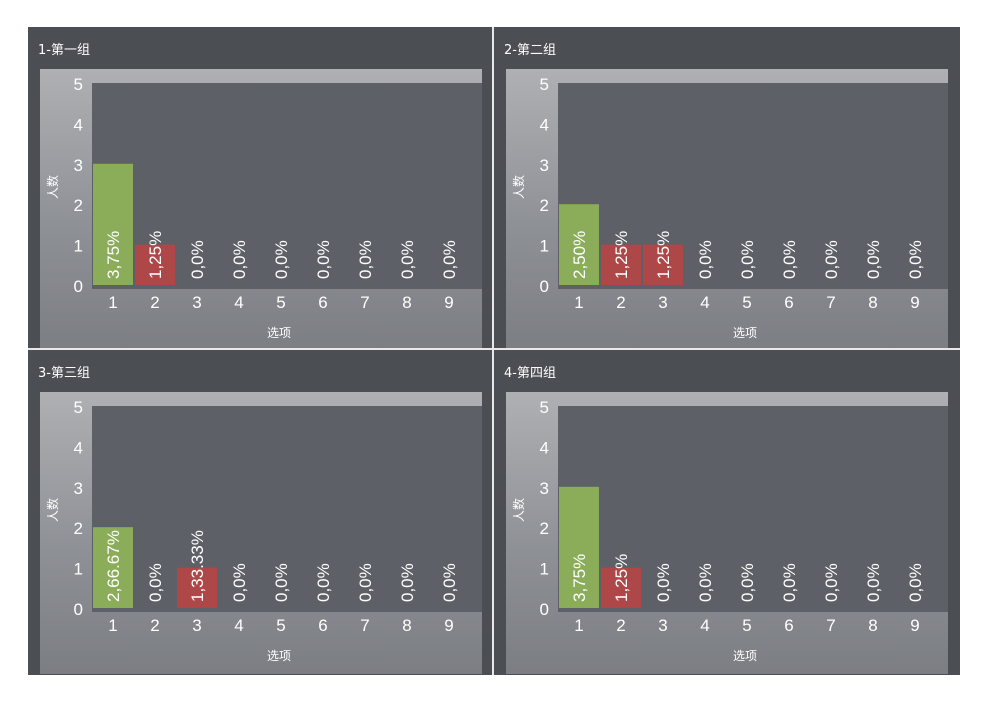 The image size is (981, 703). I want to click on chart-title: 1-第一组, so click(64, 50).